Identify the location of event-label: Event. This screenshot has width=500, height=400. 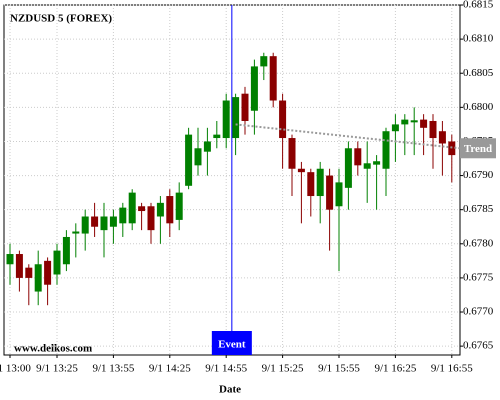
(232, 345).